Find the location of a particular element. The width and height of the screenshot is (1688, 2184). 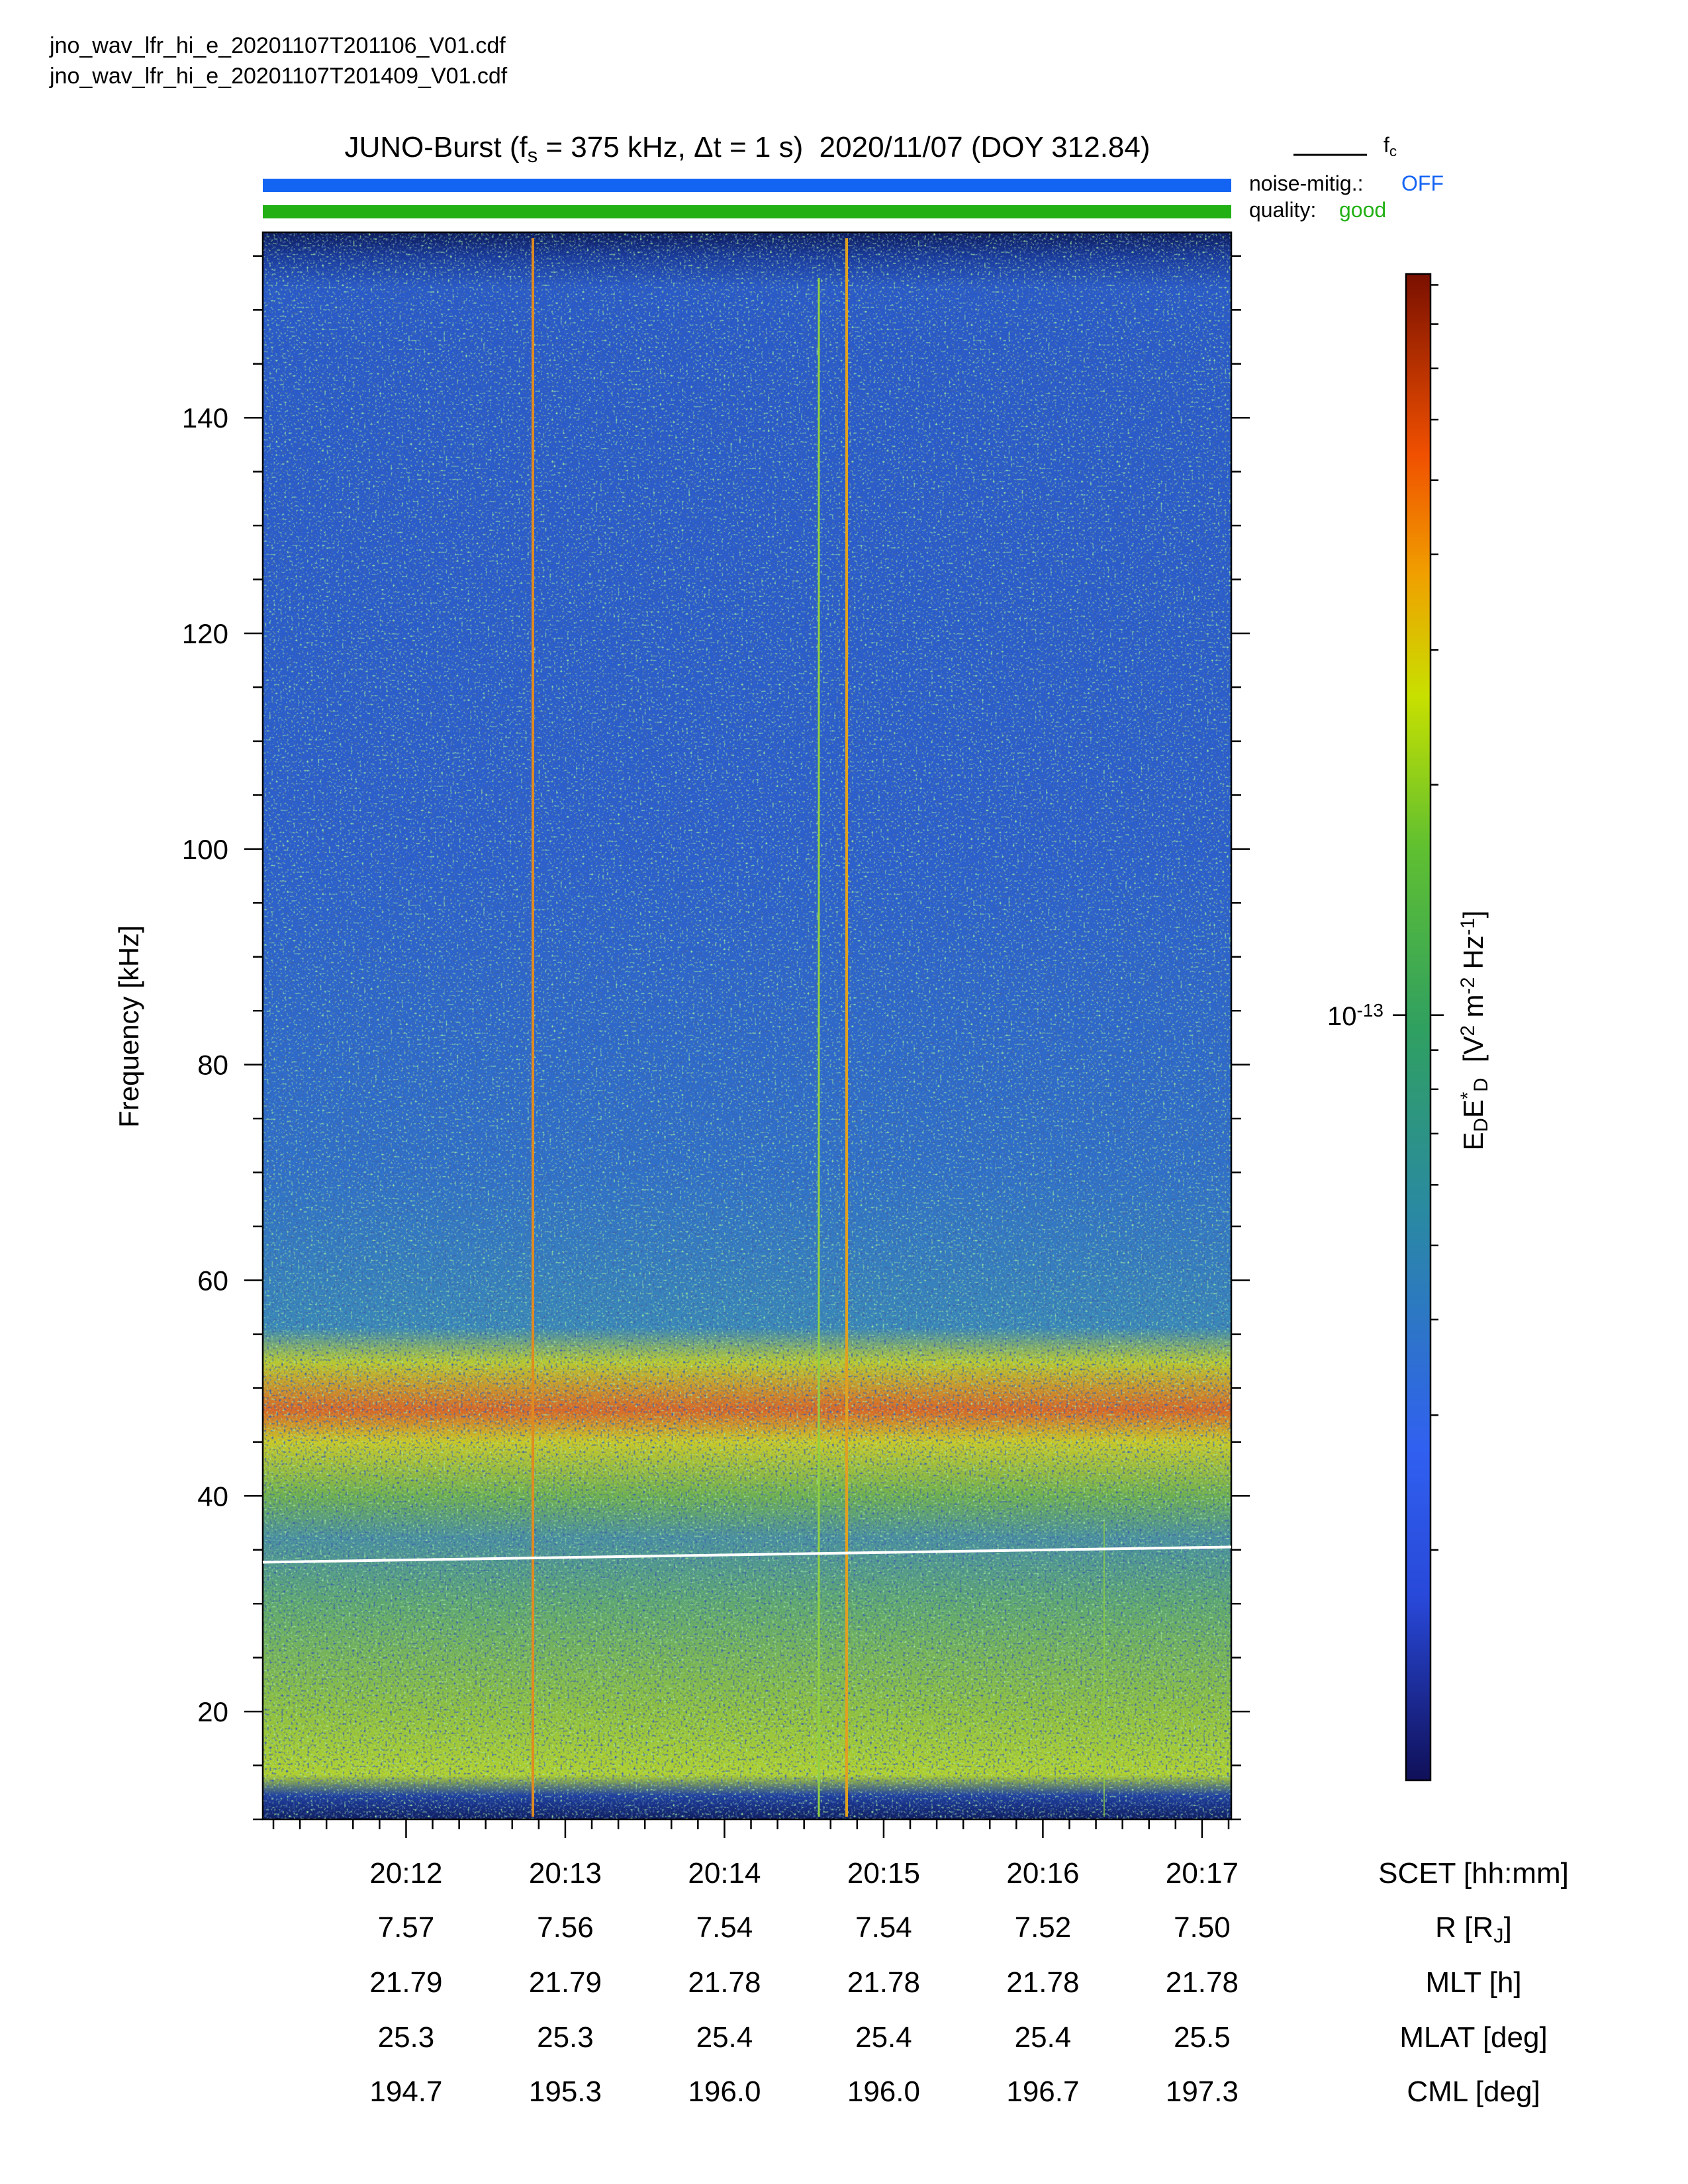

ephemeris-value: 7.57 is located at coordinates (406, 1928).